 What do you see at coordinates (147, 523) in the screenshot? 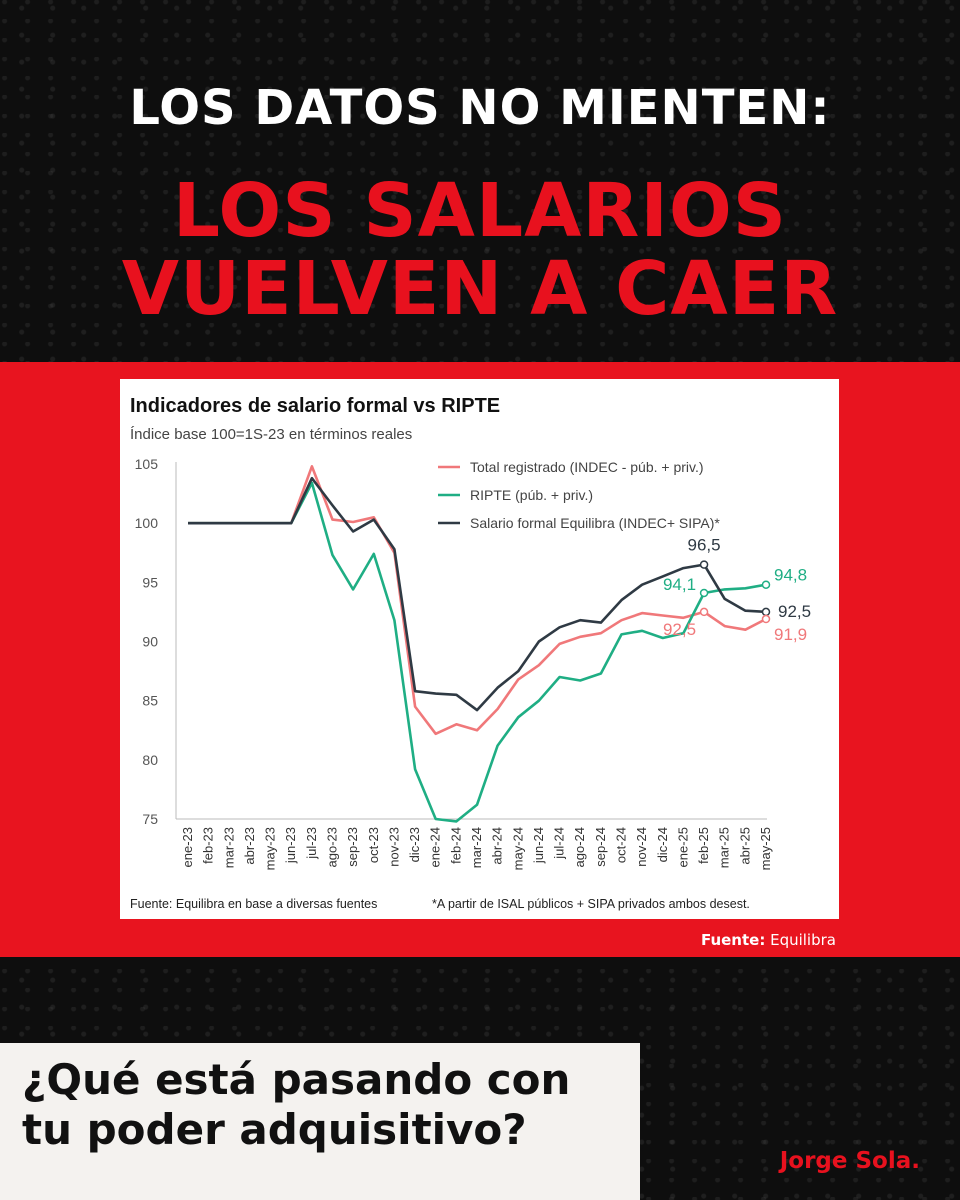
I see `y-tick-label: 100` at bounding box center [147, 523].